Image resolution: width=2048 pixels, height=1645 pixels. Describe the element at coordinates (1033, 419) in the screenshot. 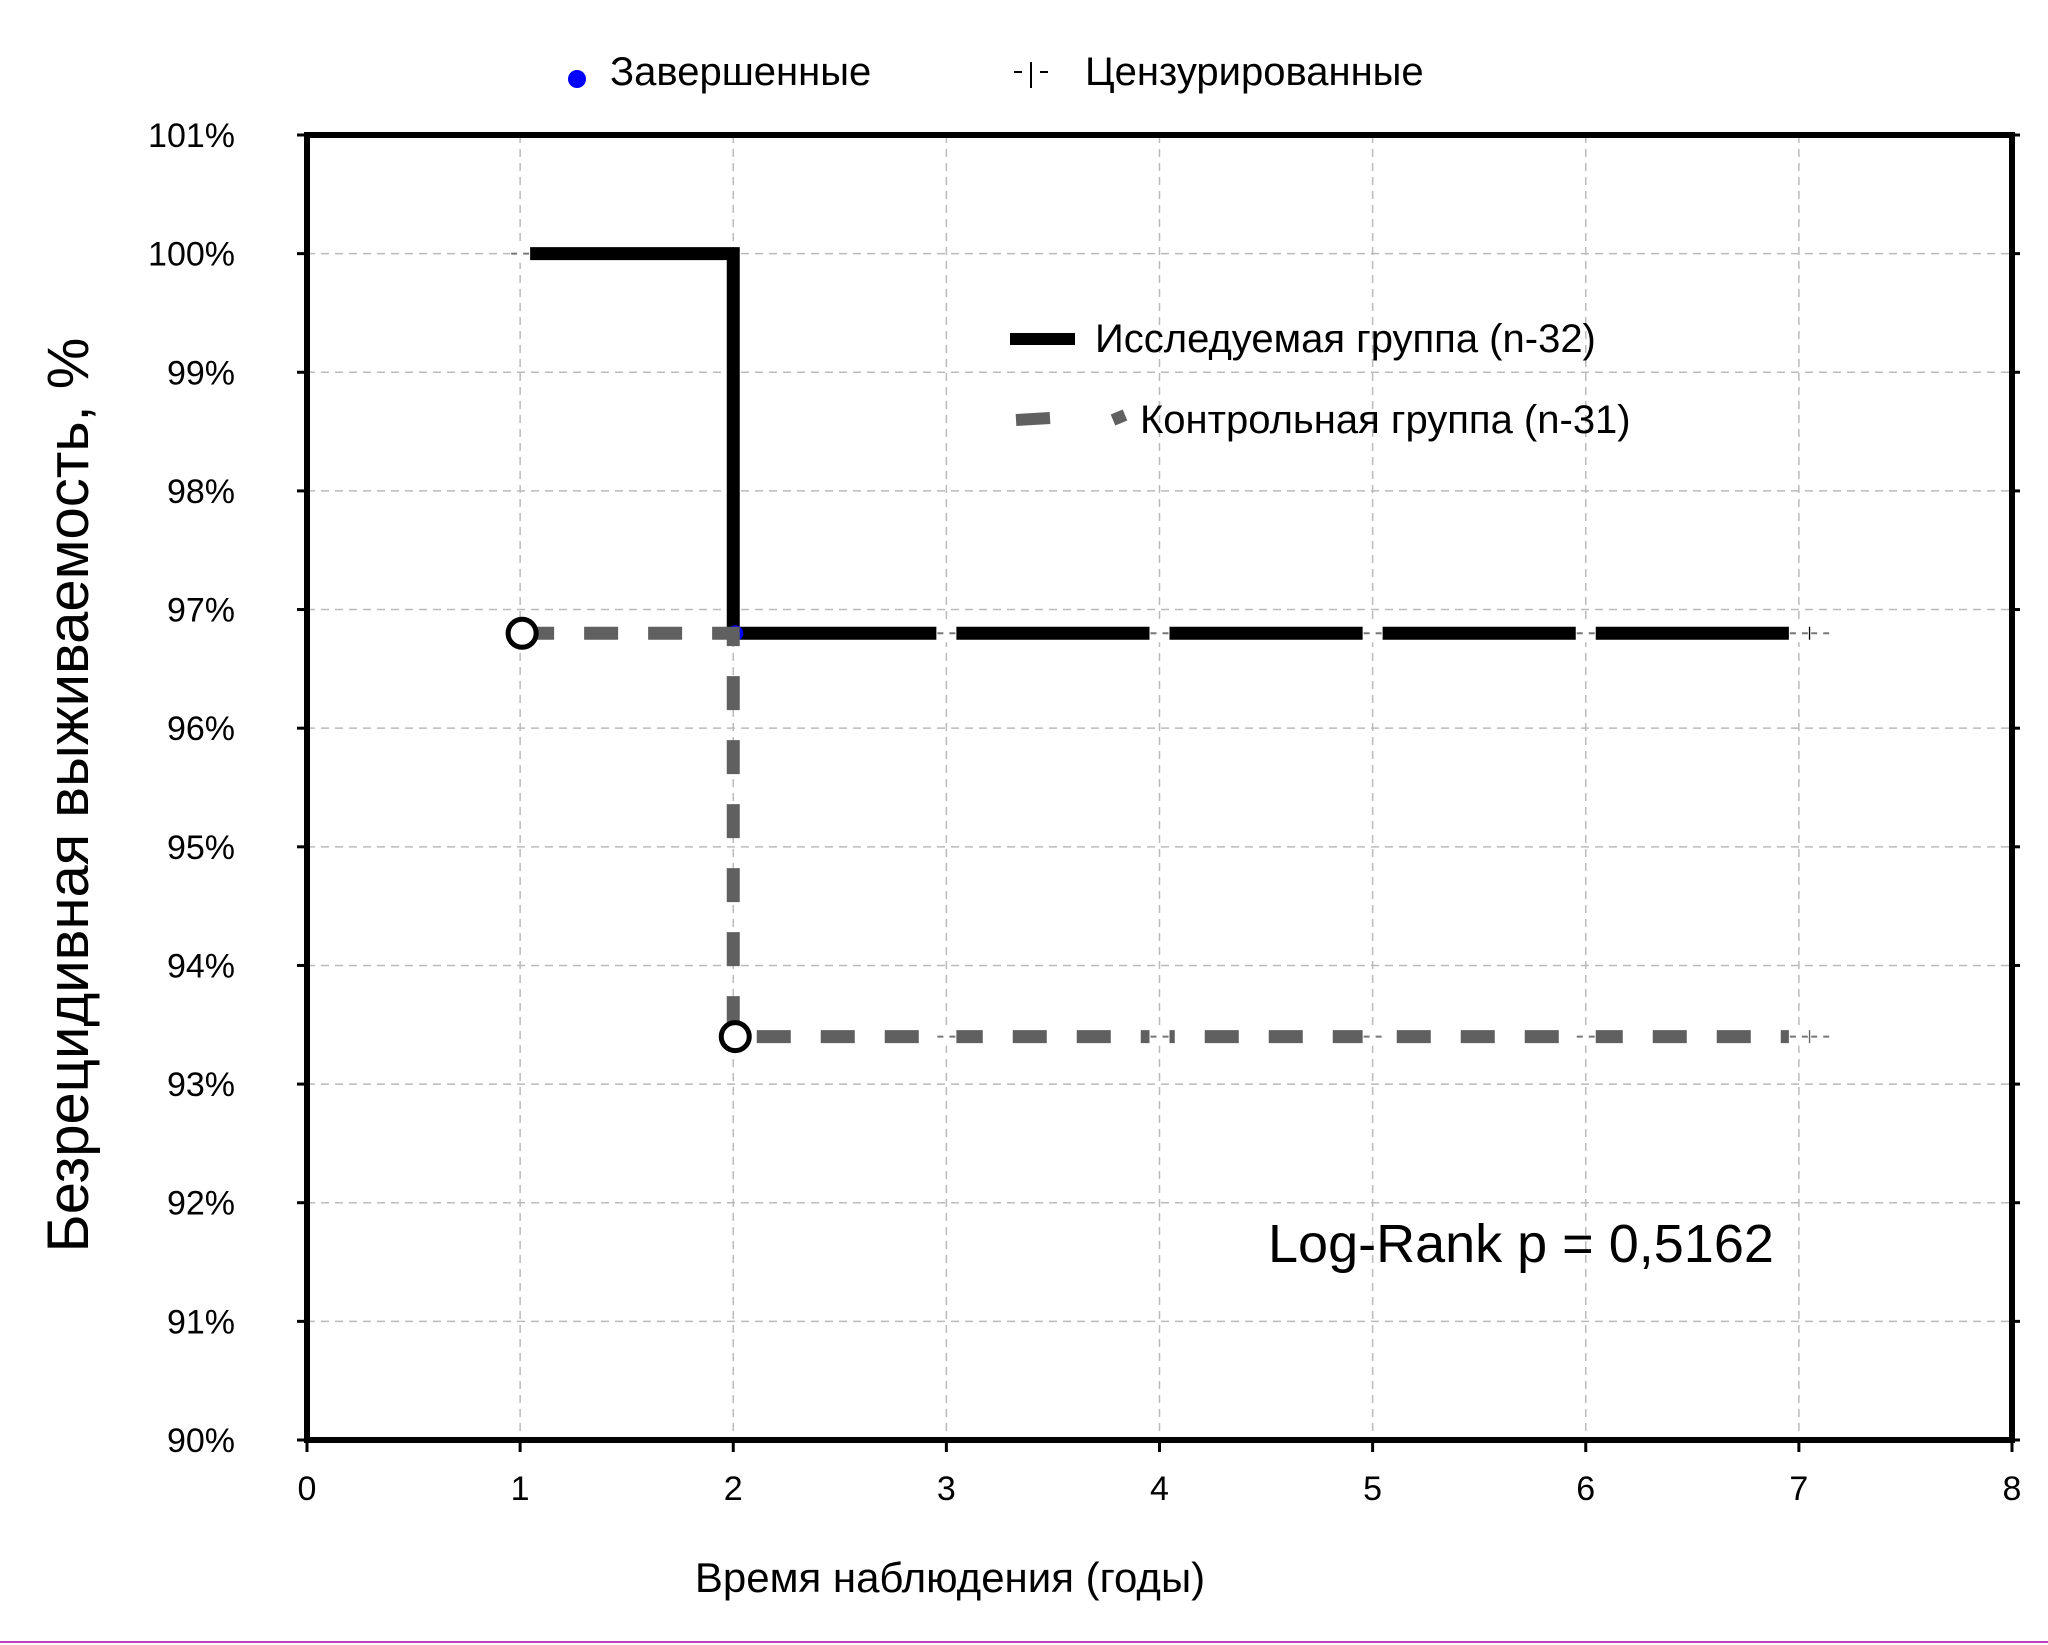

I see `control-group-legend-swatch-a` at that location.